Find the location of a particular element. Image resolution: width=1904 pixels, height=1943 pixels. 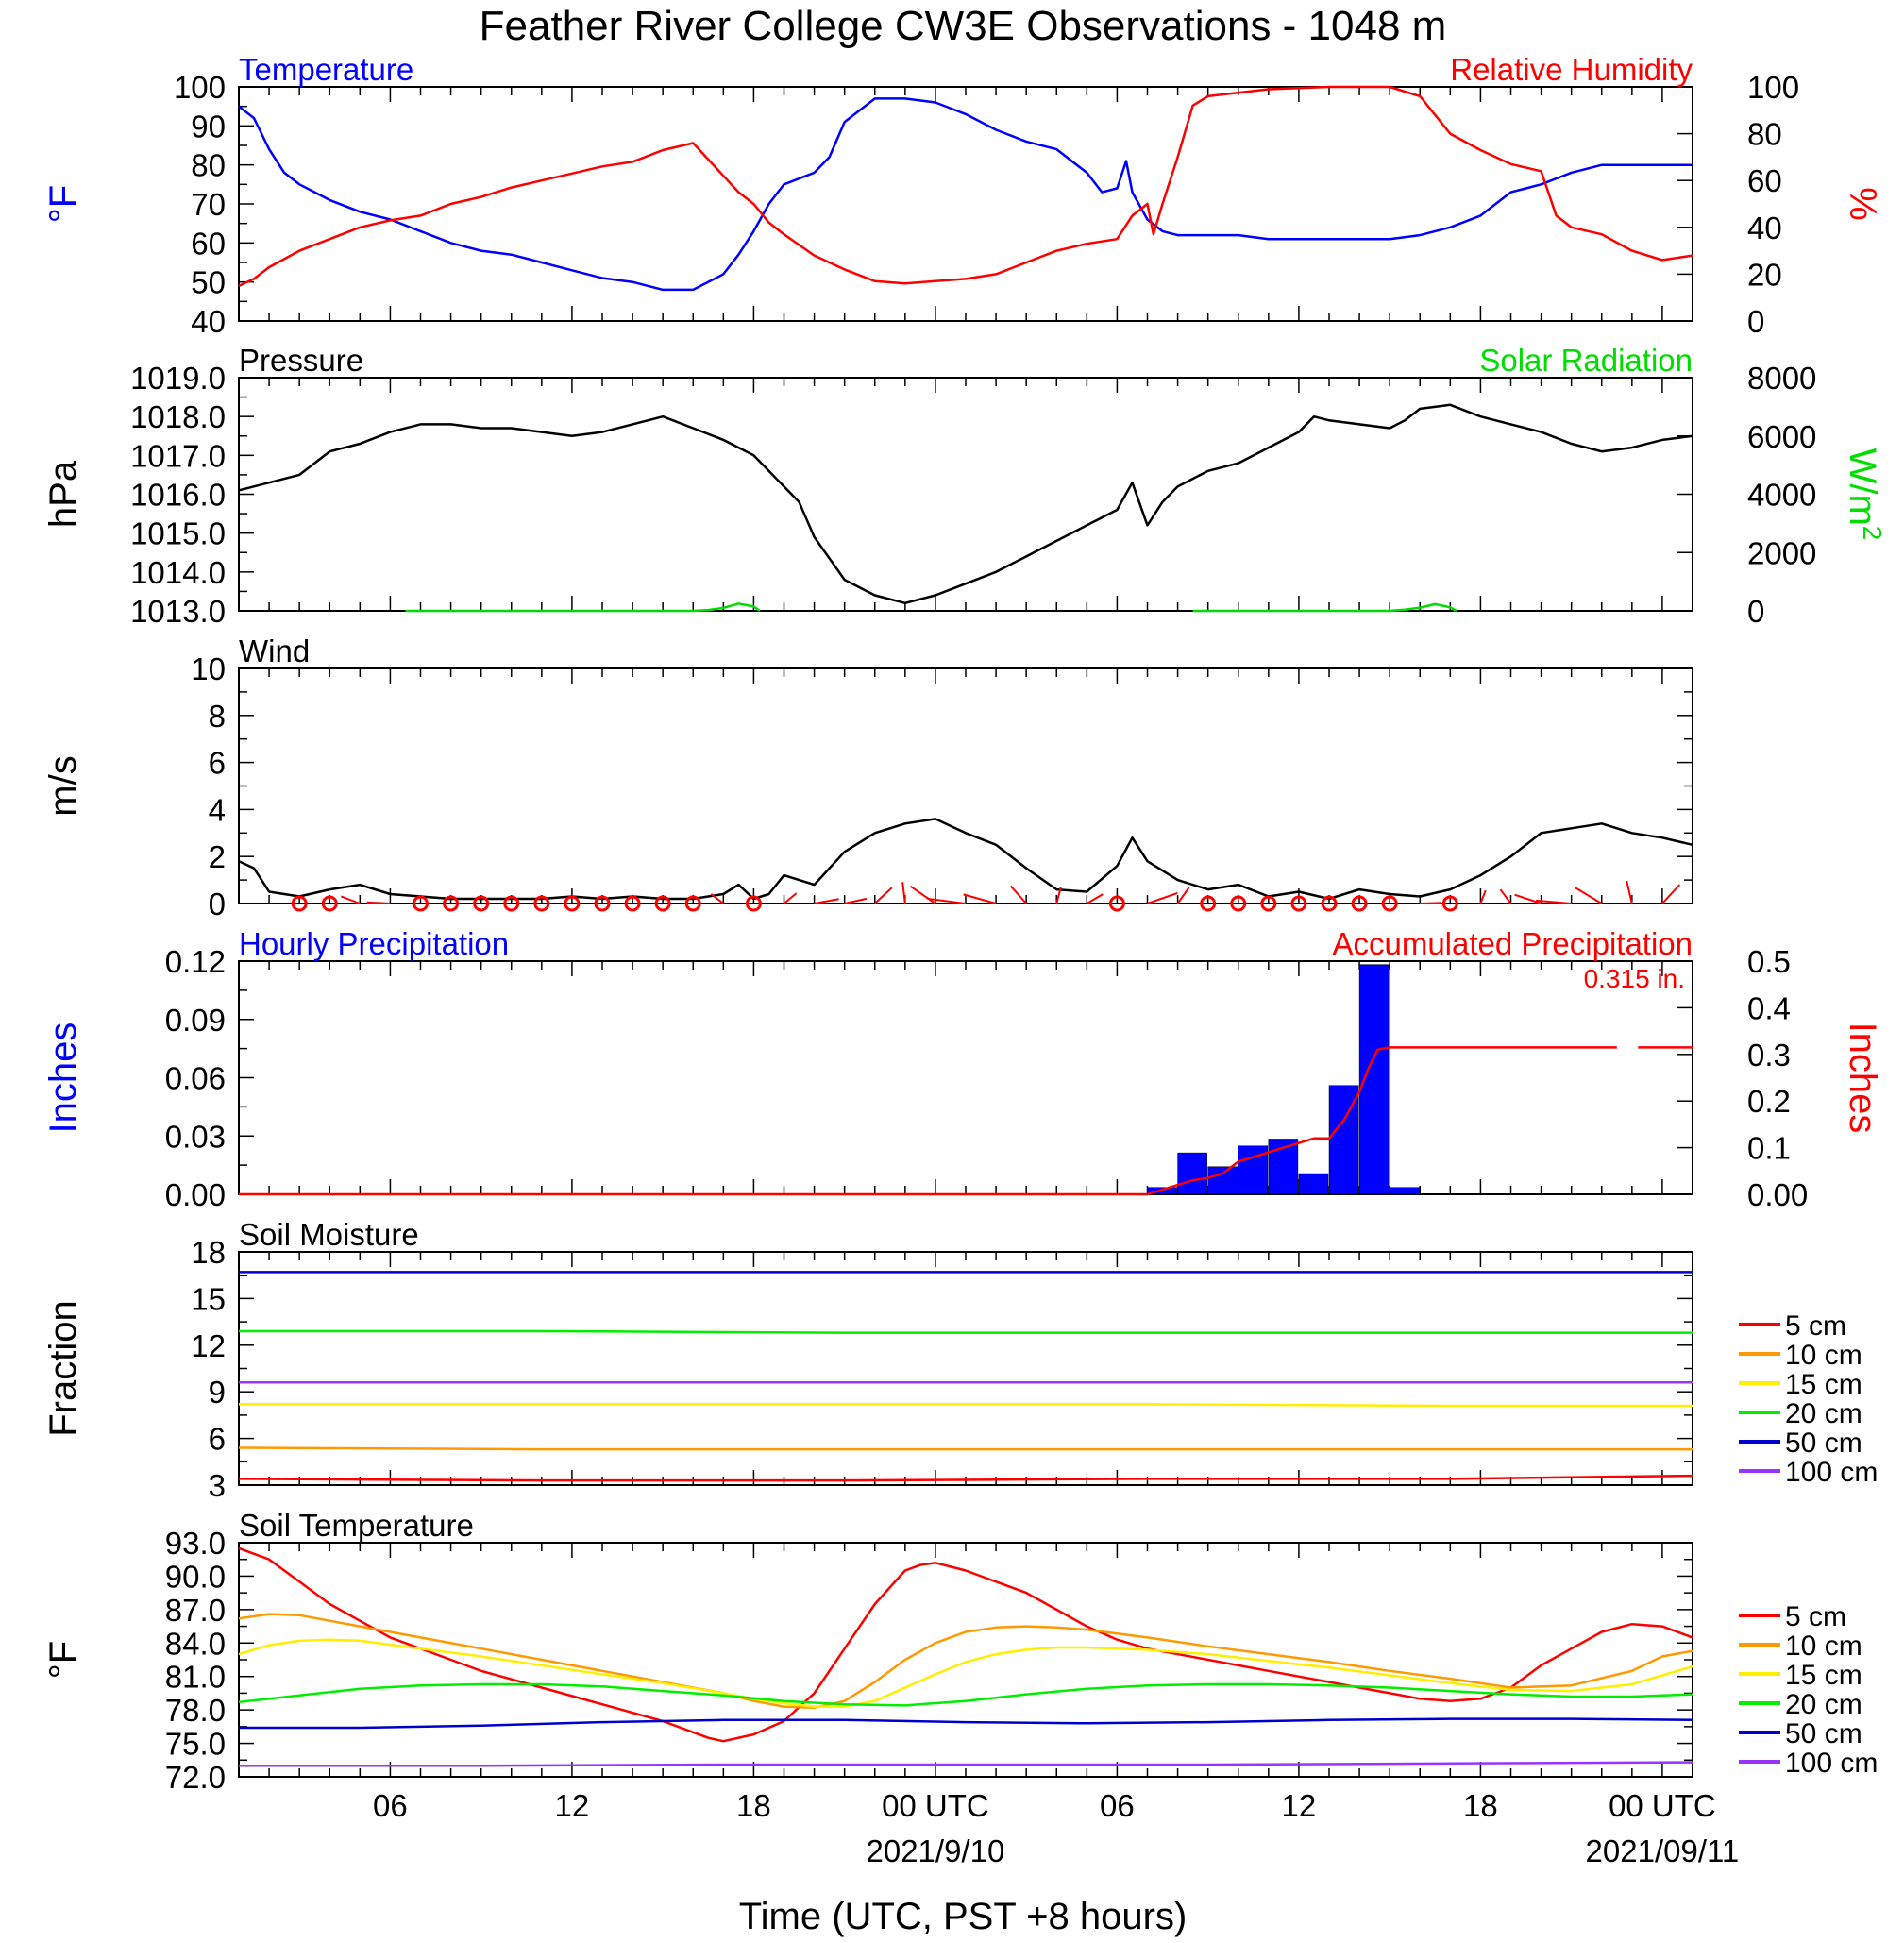

panel-title-left: Soil Temperature is located at coordinates (356, 1525).